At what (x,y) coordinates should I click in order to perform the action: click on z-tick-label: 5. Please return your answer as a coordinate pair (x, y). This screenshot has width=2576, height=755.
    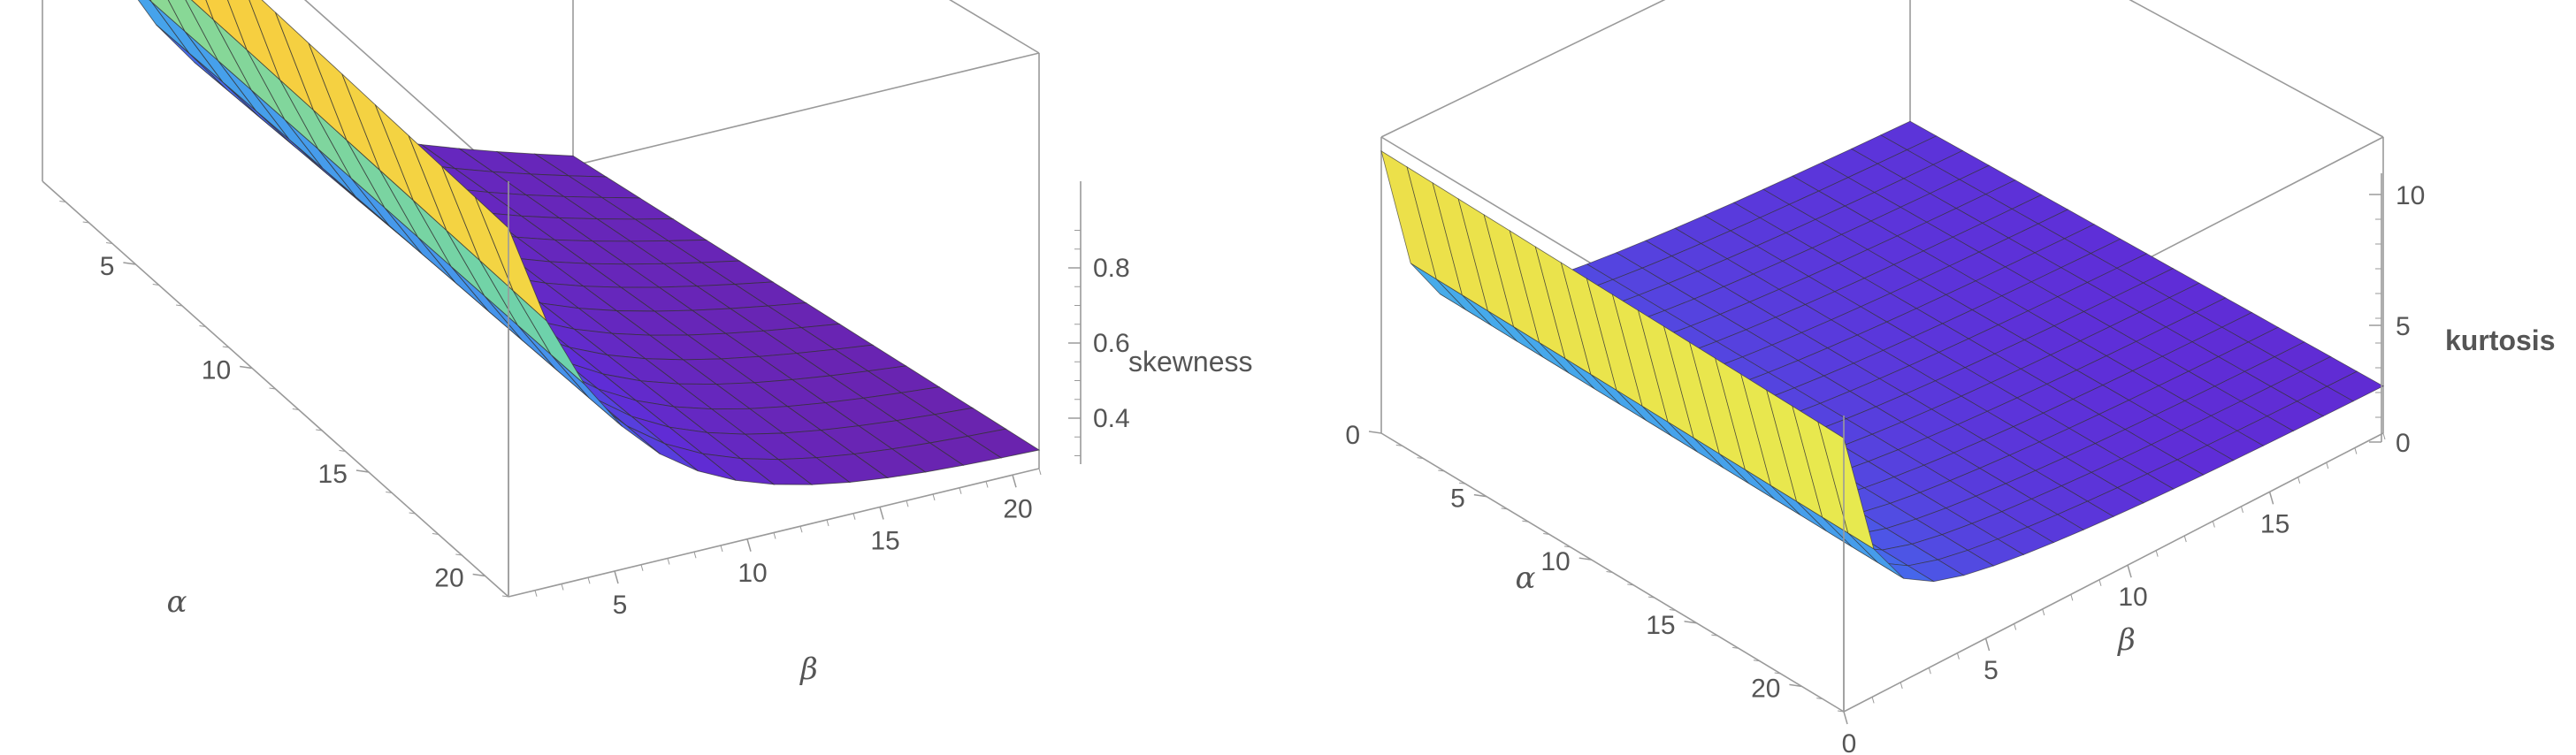
    Looking at the image, I should click on (2403, 326).